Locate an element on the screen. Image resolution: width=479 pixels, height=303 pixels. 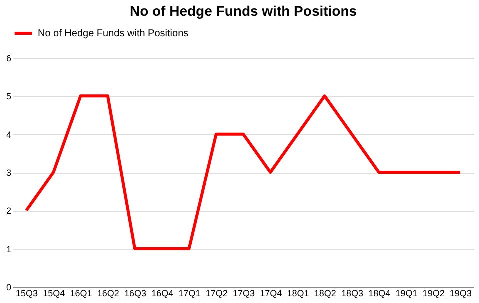
y-tick-label: 0 is located at coordinates (9, 287).